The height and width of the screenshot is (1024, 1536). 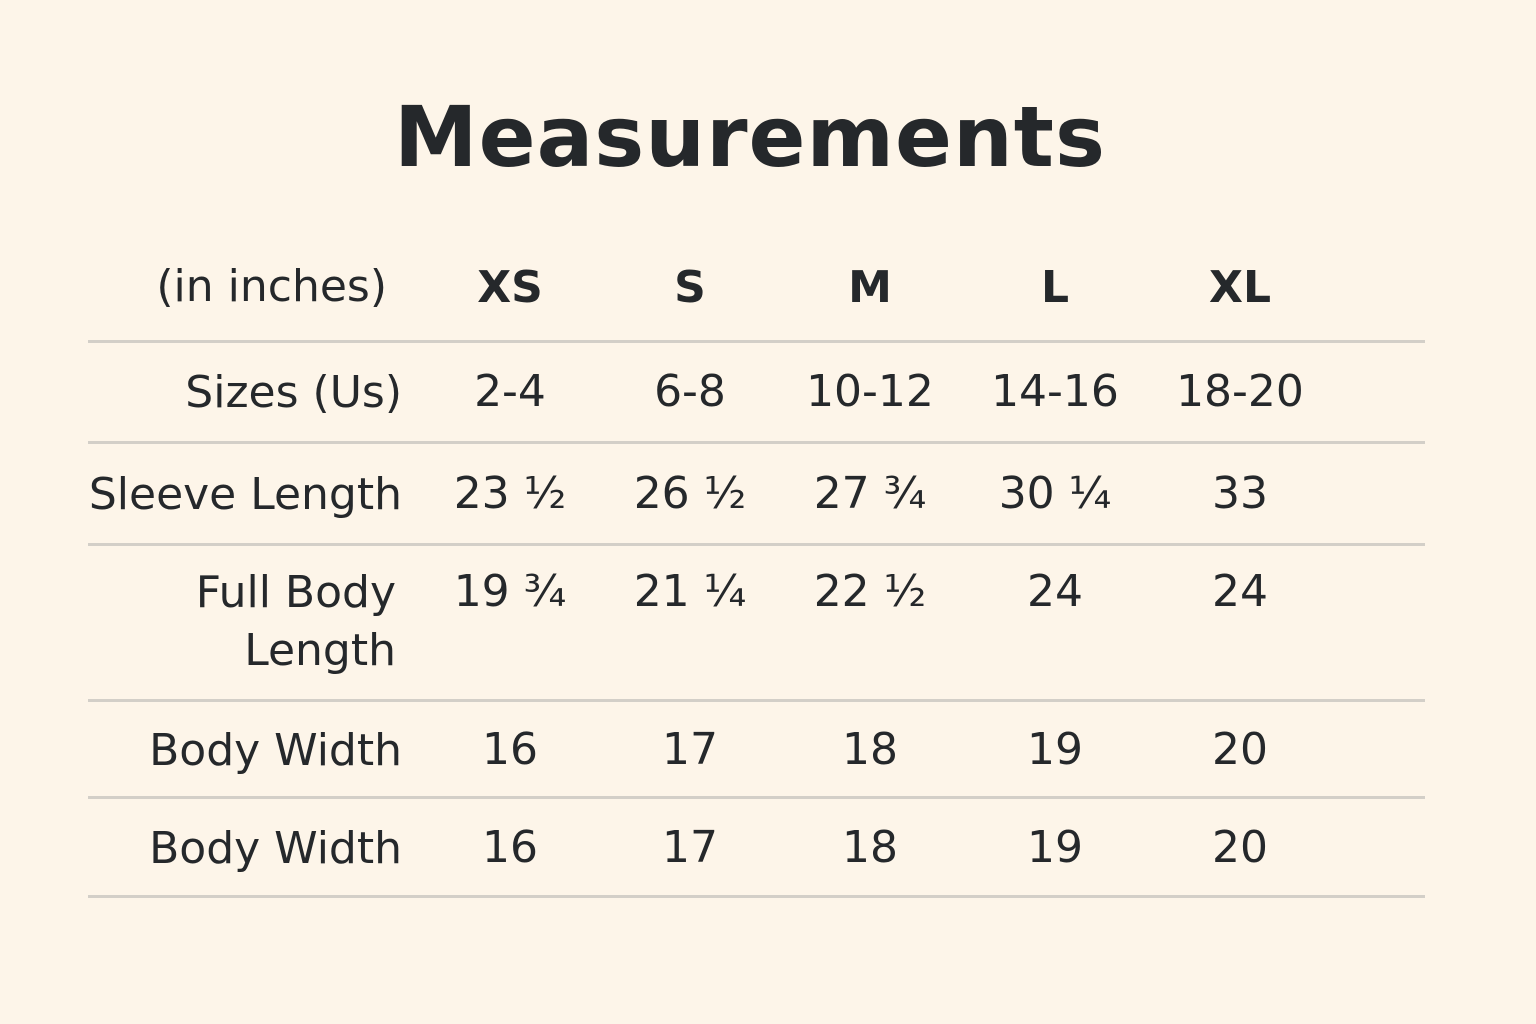 I want to click on row-label: Full Body Length, so click(x=295, y=621).